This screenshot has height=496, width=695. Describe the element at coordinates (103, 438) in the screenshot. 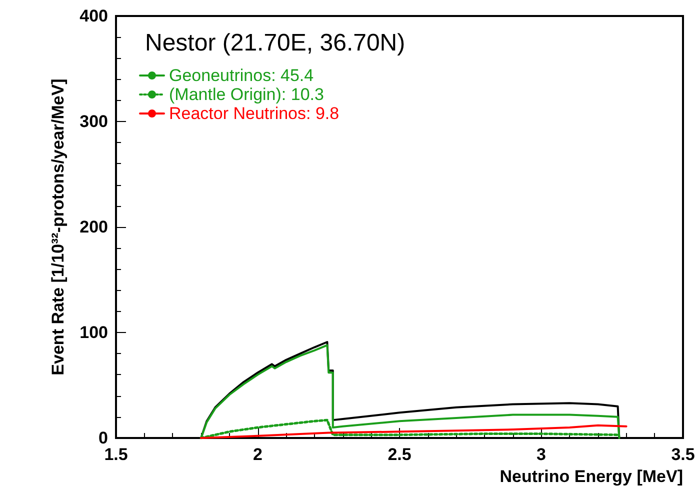

I see `y-tick-label: 0` at that location.